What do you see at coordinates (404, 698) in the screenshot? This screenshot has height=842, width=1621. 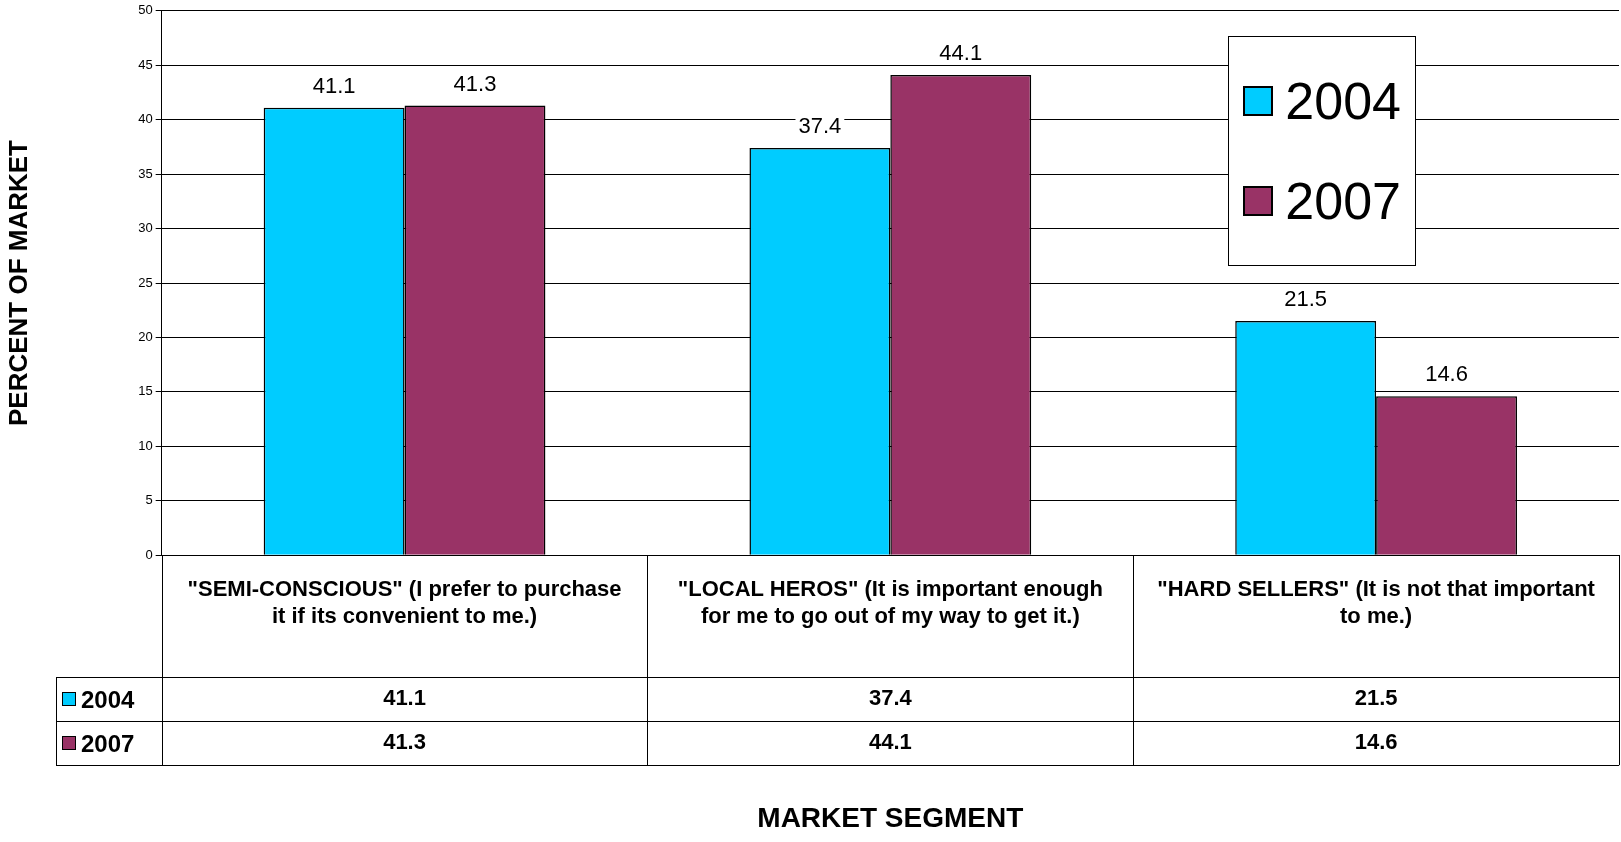 I see `text: 41.1` at bounding box center [404, 698].